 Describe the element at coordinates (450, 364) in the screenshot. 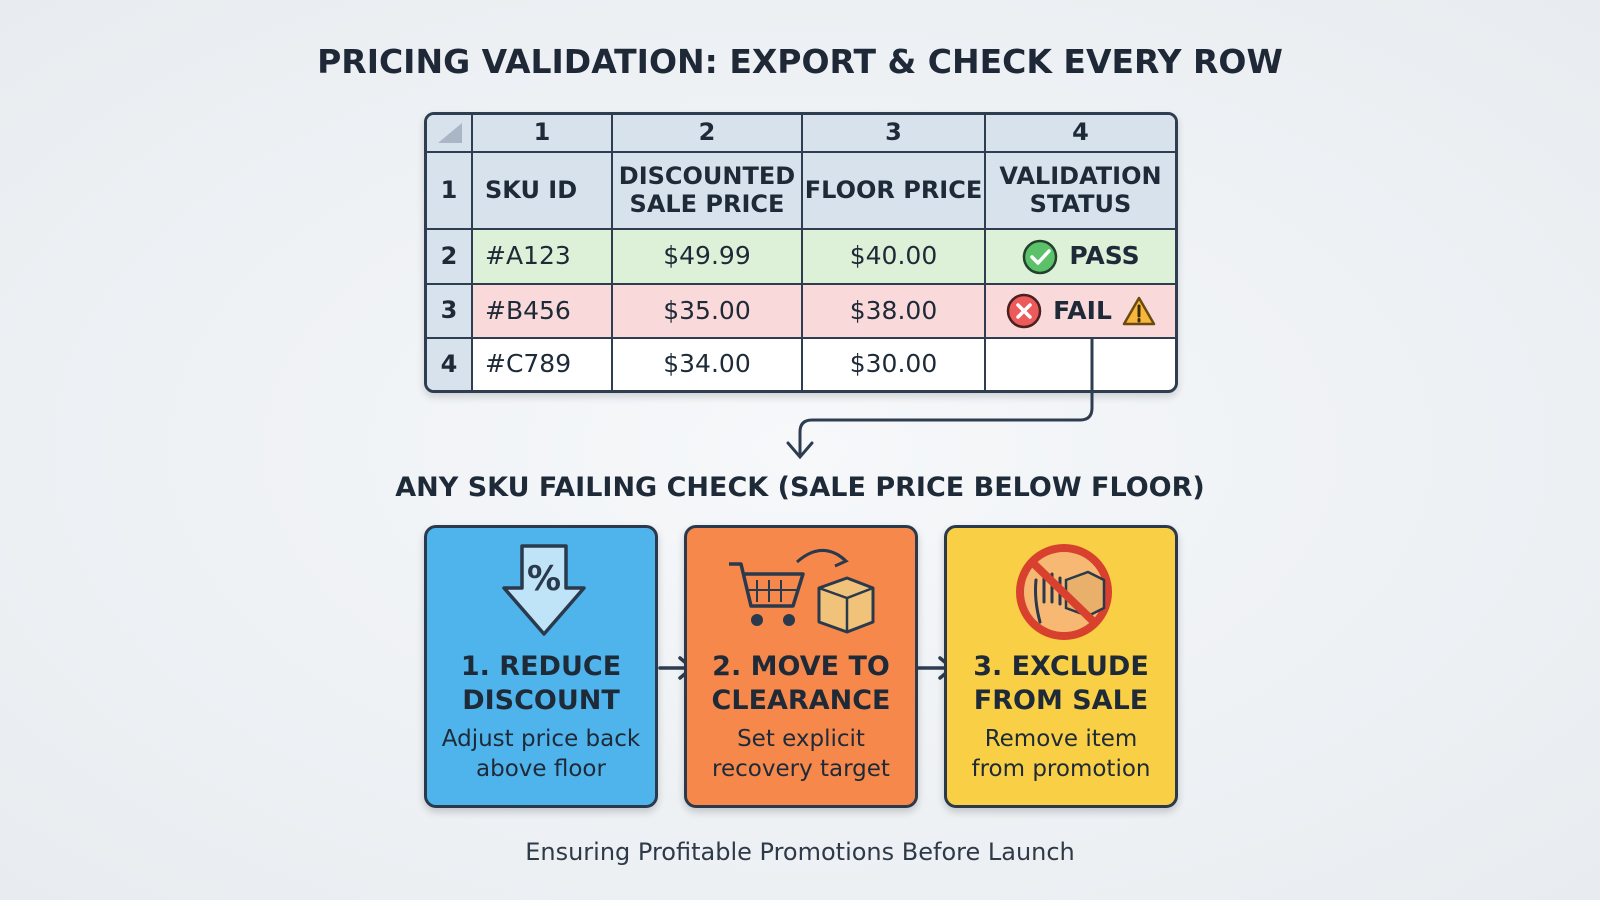

I see `row-number: 4` at that location.